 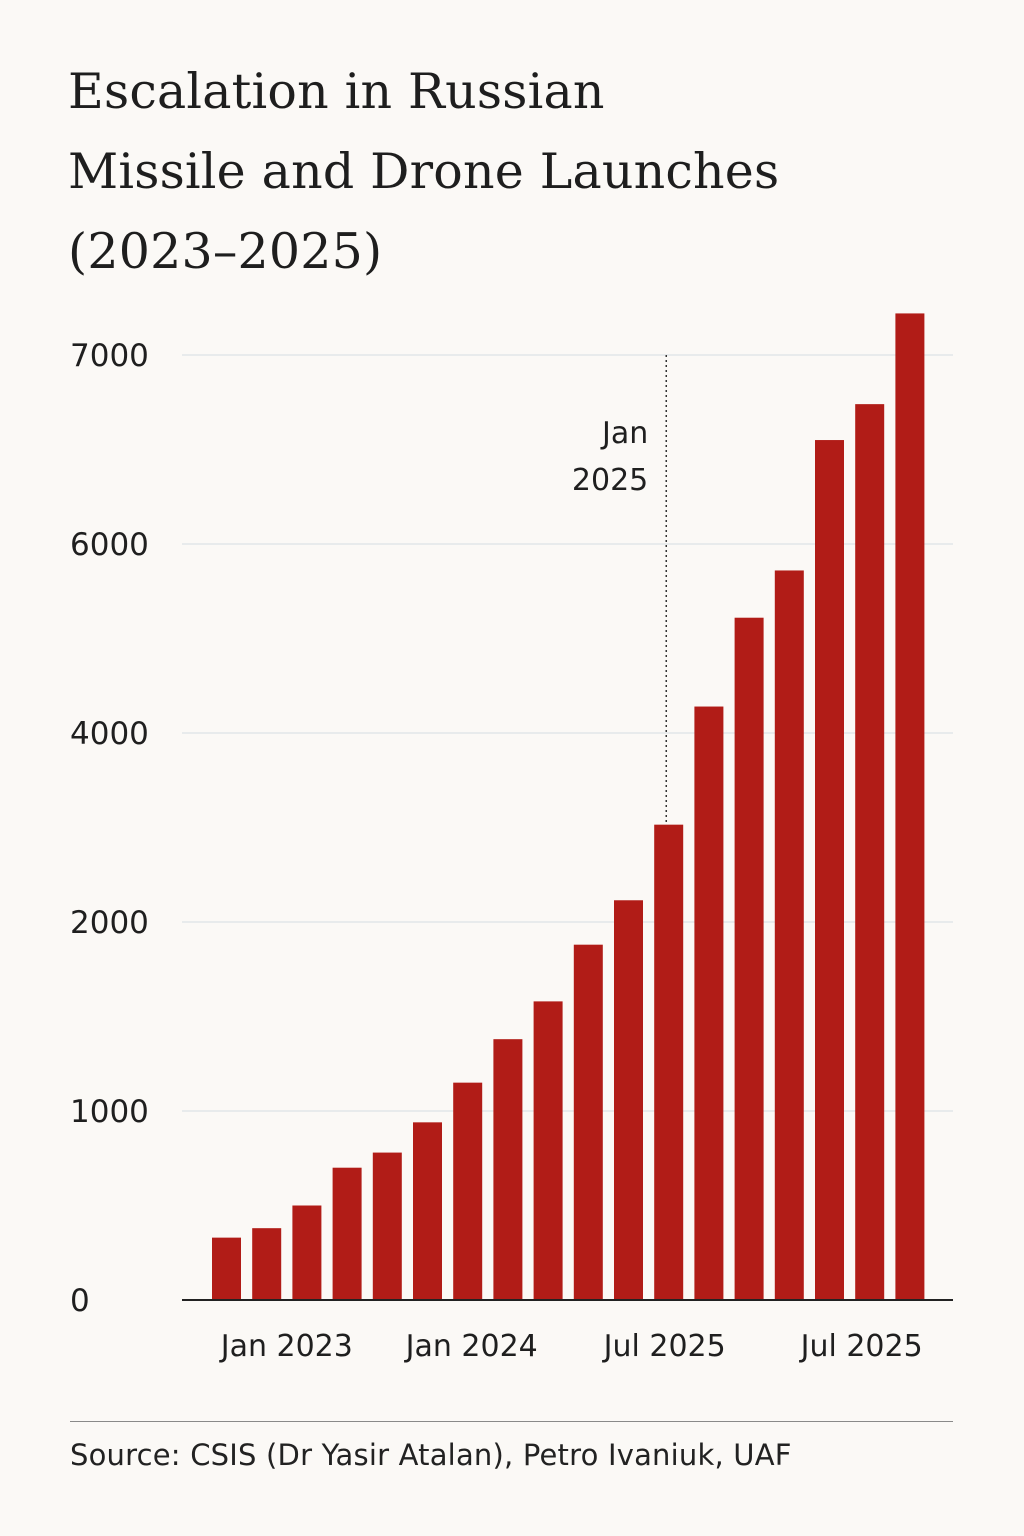 I want to click on title-line-2: Missile and Drone Launches, so click(x=424, y=171).